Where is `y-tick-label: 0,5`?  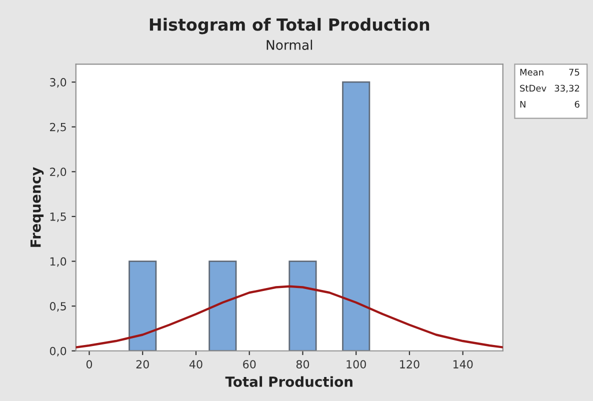
y-tick-label: 0,5 is located at coordinates (58, 307).